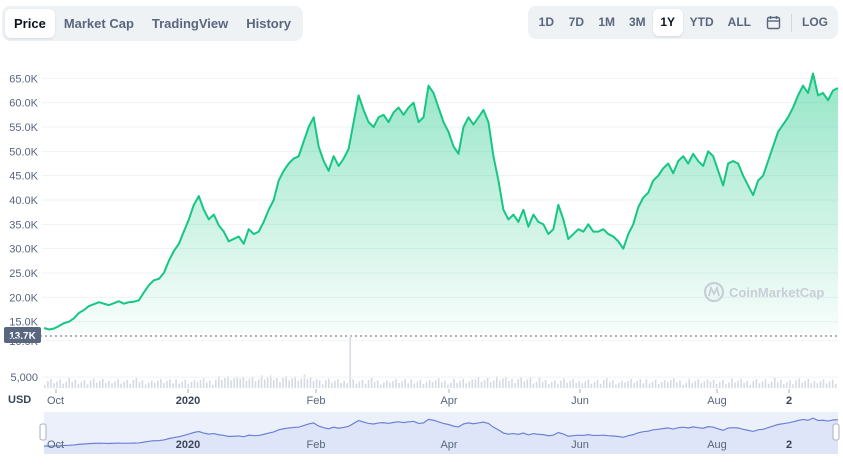  Describe the element at coordinates (717, 445) in the screenshot. I see `navigator-tick-label: Aug` at that location.